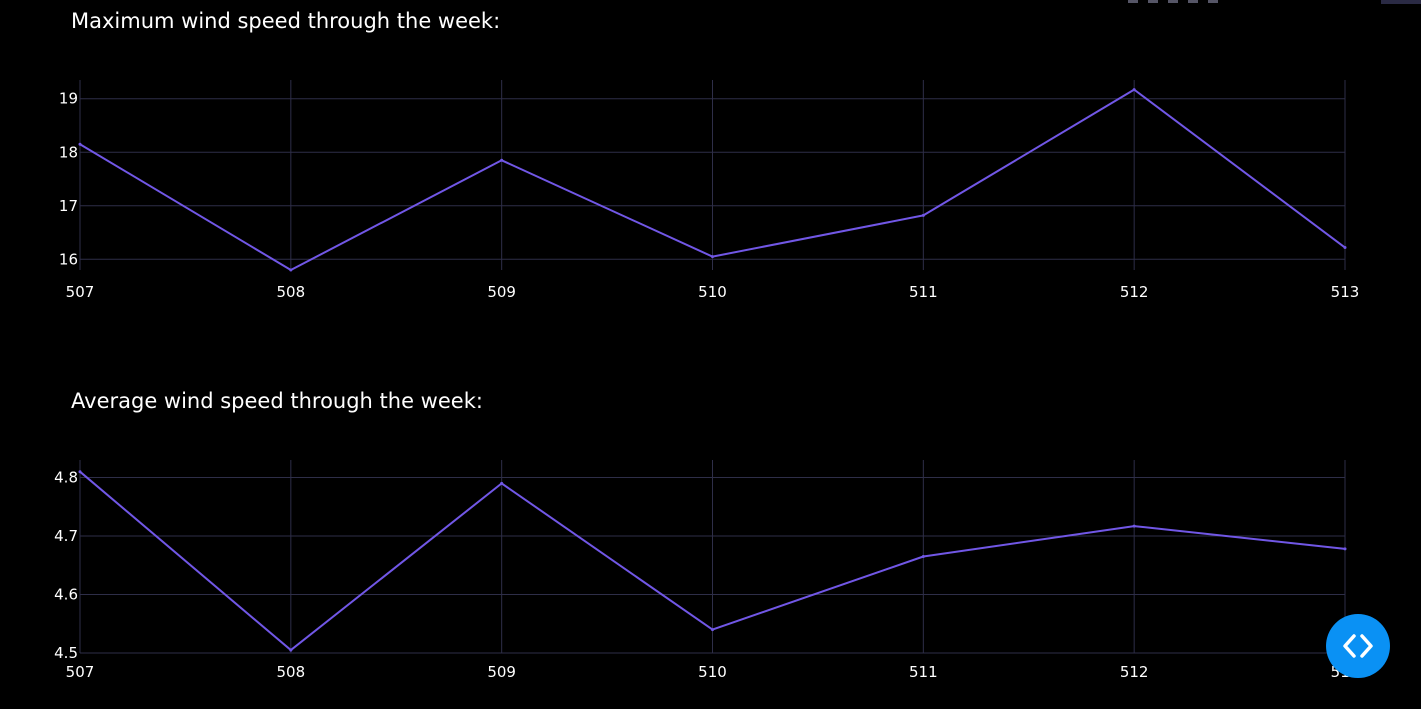 The width and height of the screenshot is (1421, 709). I want to click on y-tick-label: 18, so click(68, 152).